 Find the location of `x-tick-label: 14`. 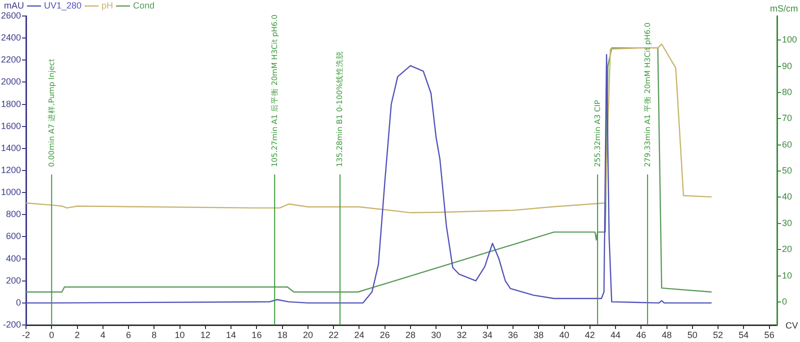

x-tick-label: 14 is located at coordinates (231, 335).